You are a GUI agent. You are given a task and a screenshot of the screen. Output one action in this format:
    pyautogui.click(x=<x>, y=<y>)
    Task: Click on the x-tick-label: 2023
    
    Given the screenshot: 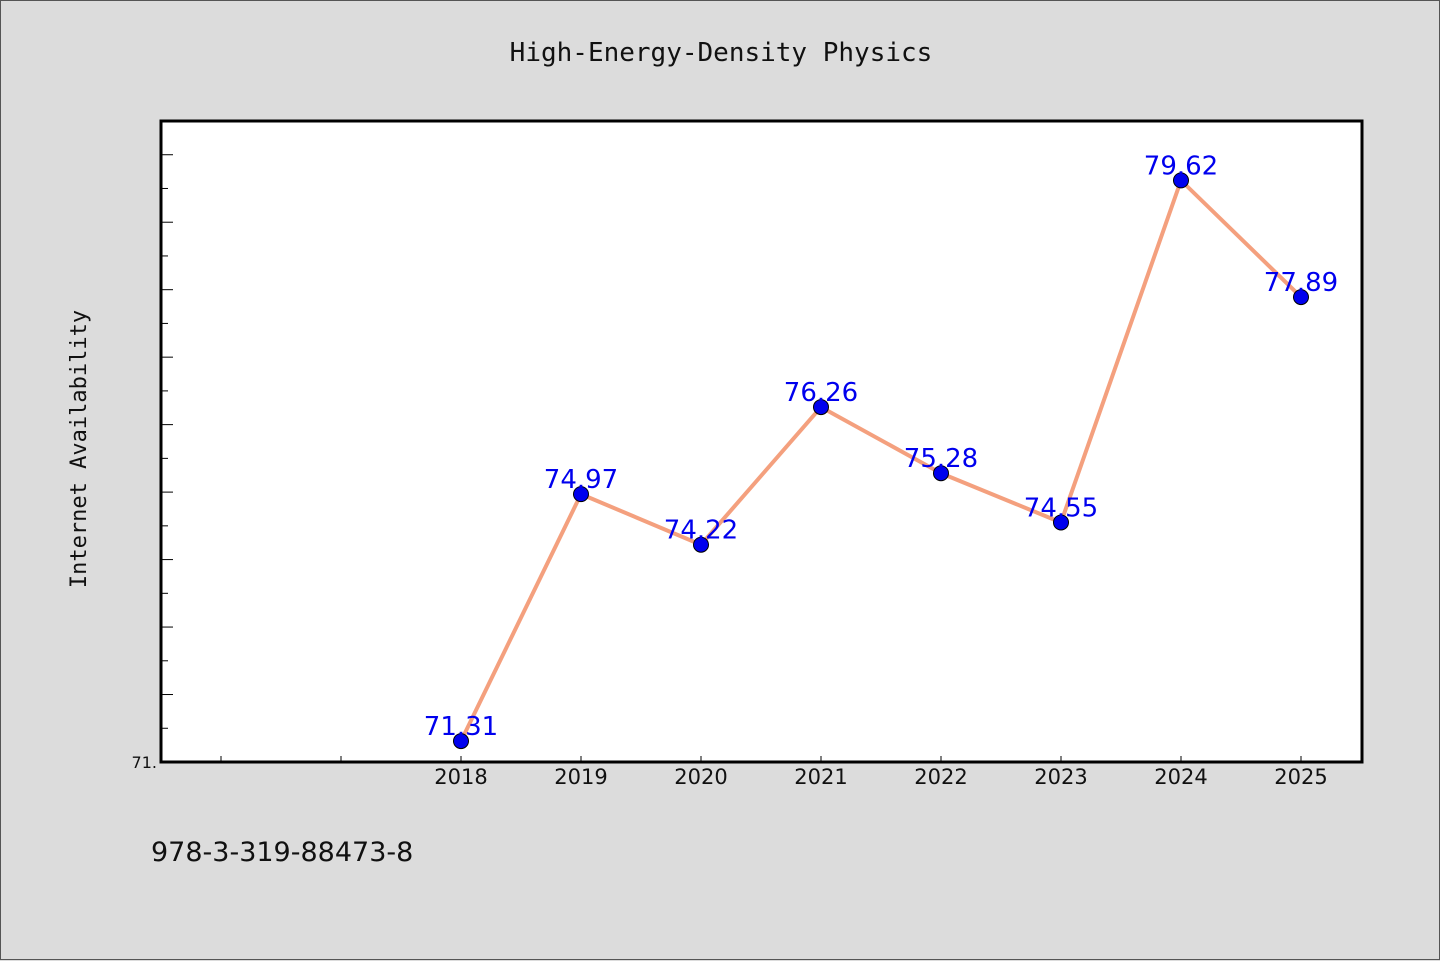 What is the action you would take?
    pyautogui.click(x=1060, y=777)
    